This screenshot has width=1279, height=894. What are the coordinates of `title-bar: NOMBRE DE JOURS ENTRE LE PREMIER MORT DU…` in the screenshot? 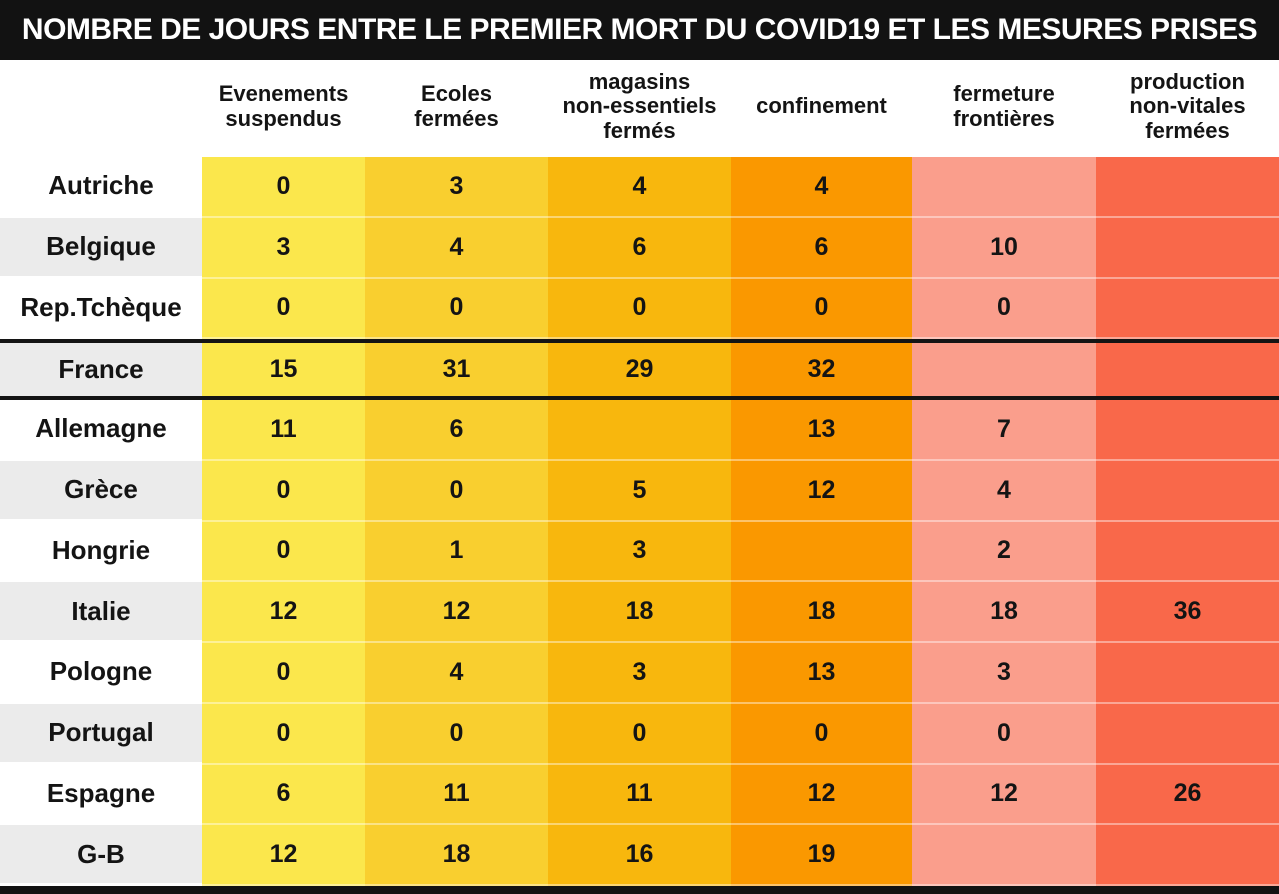 It's located at (639, 30).